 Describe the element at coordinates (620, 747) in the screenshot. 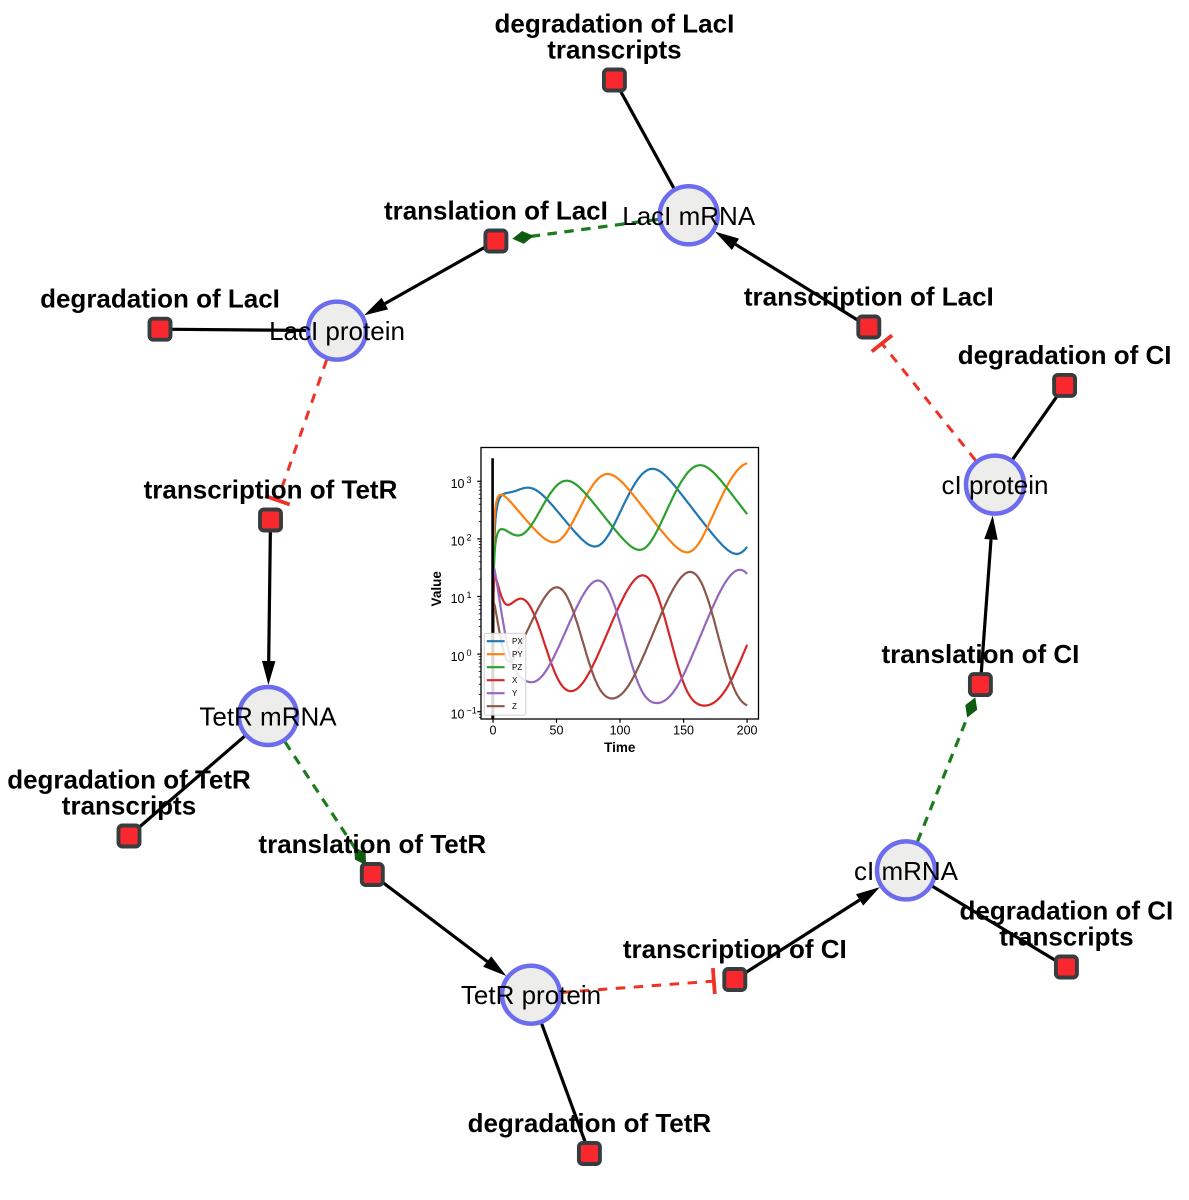

I see `svg-text: Time` at that location.